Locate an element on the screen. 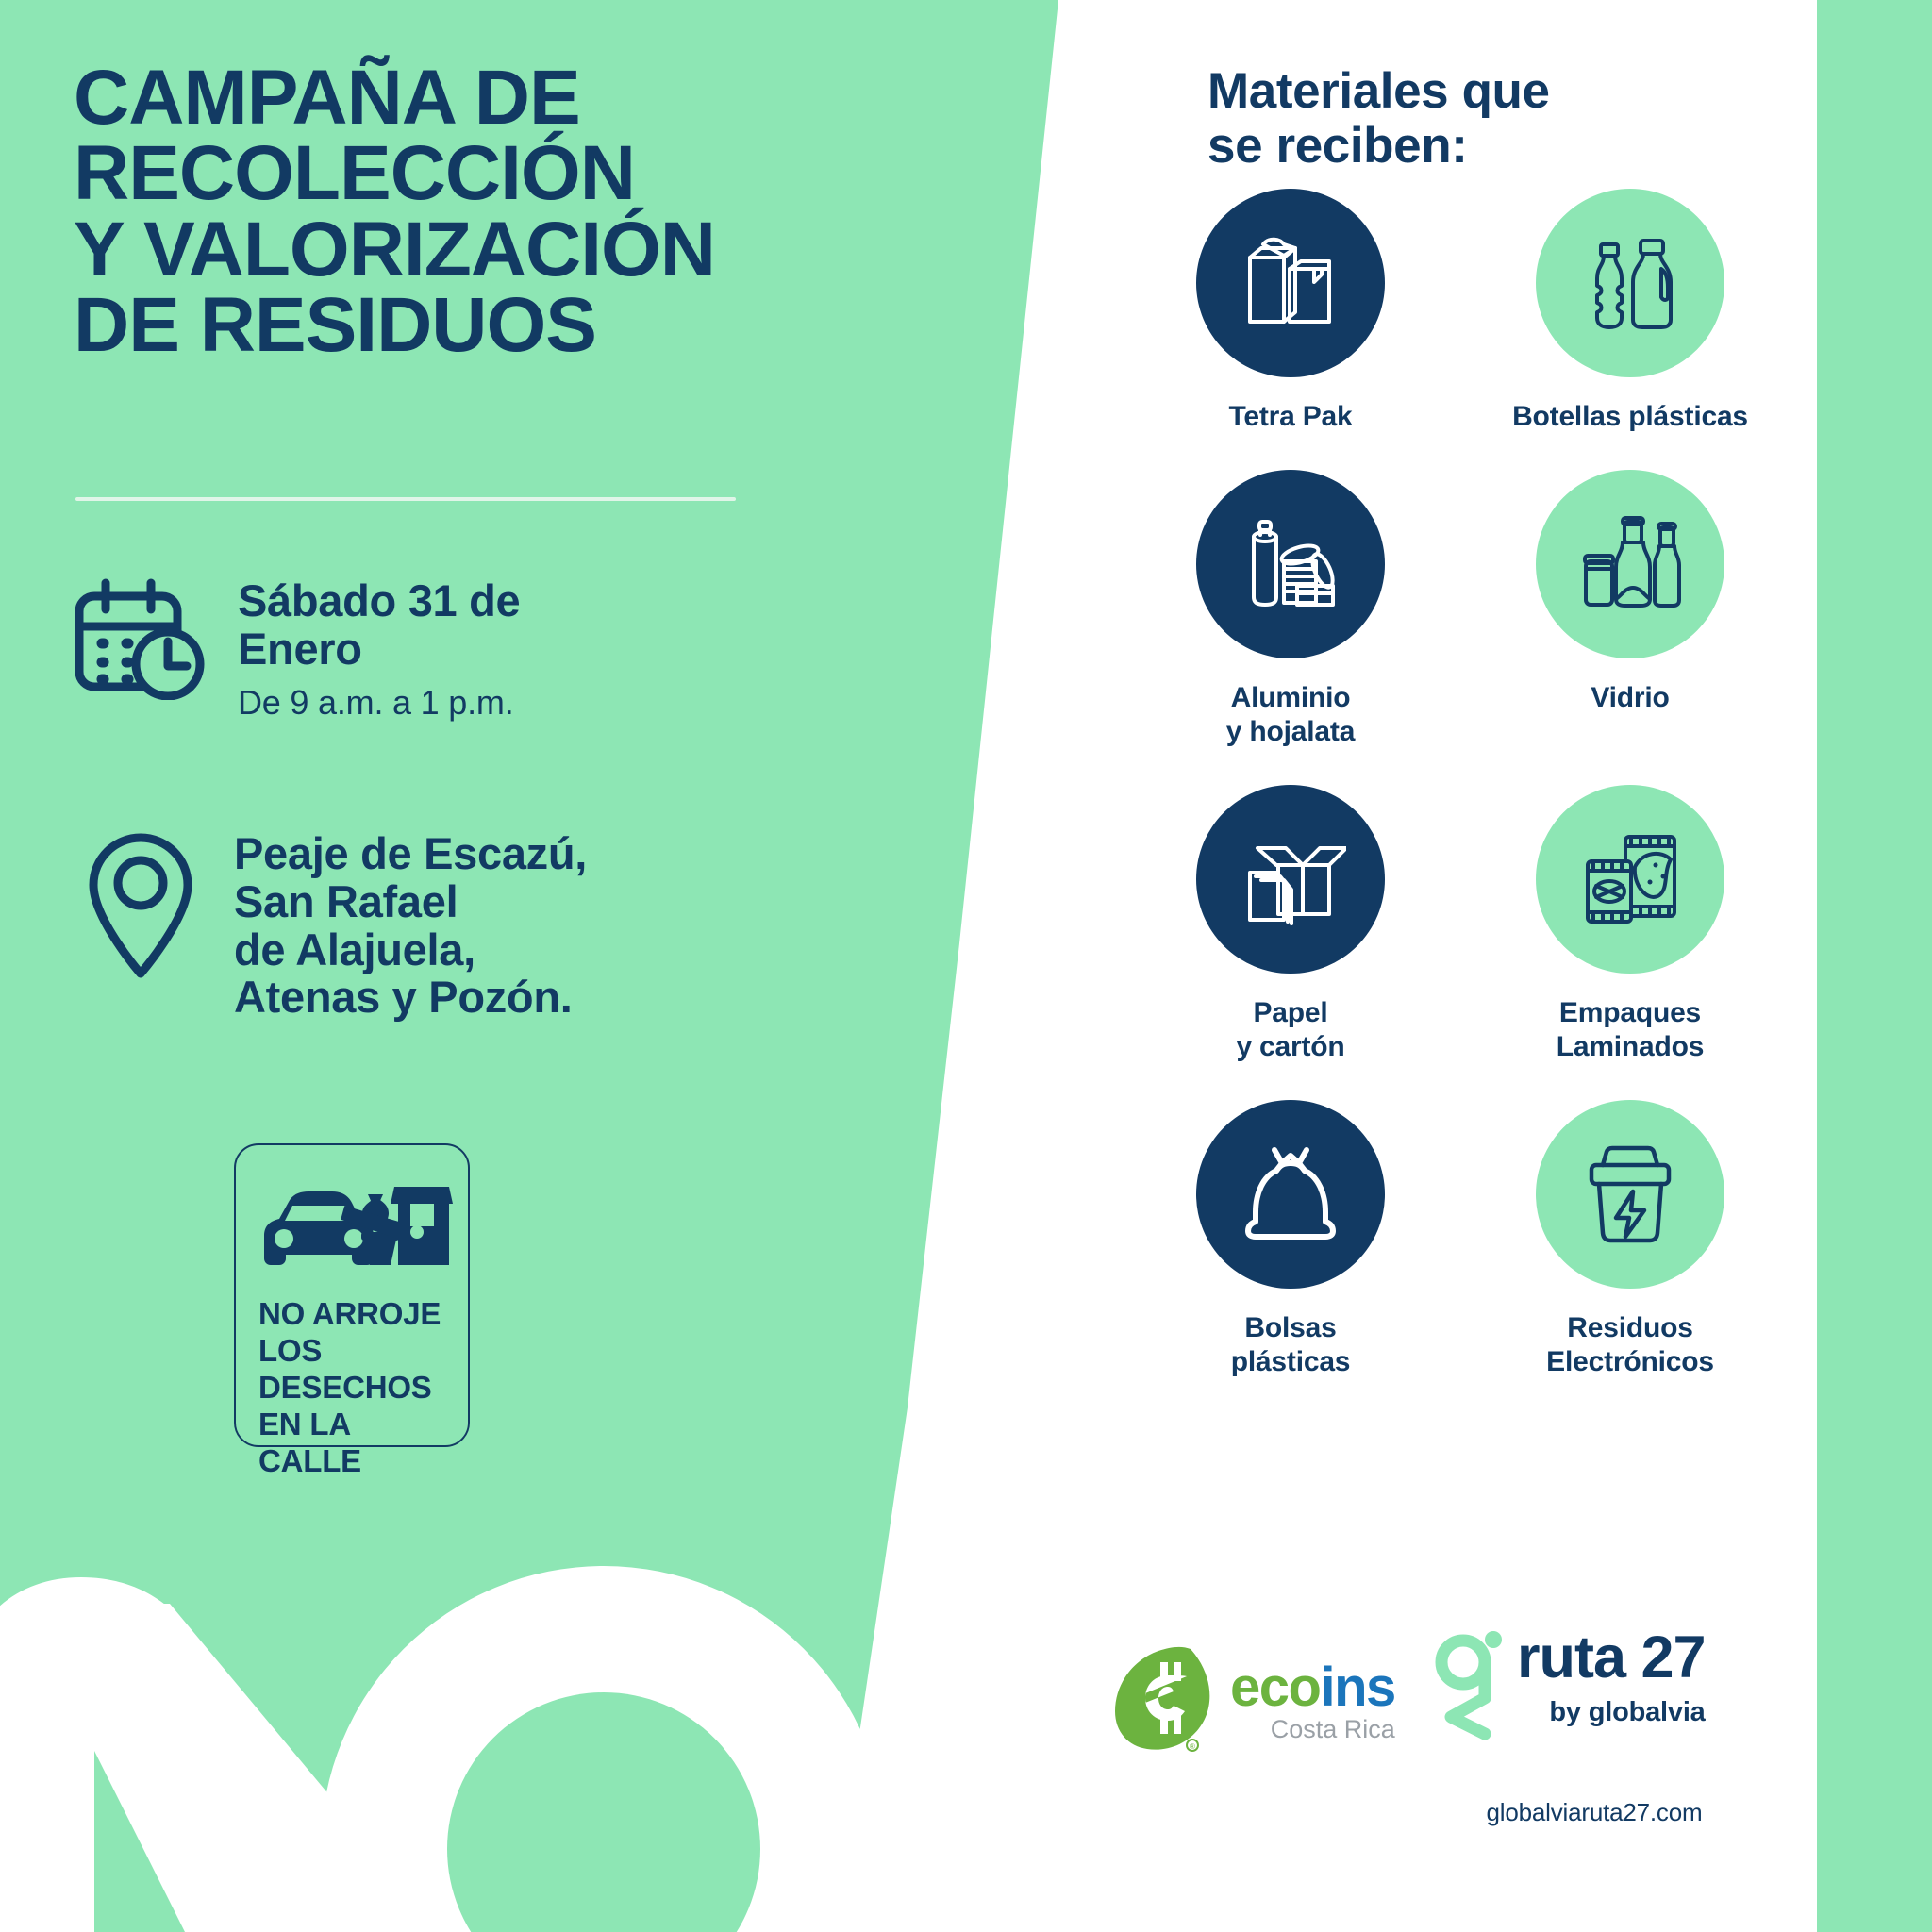  material-label: Aluminio y hojalata is located at coordinates (1290, 715).